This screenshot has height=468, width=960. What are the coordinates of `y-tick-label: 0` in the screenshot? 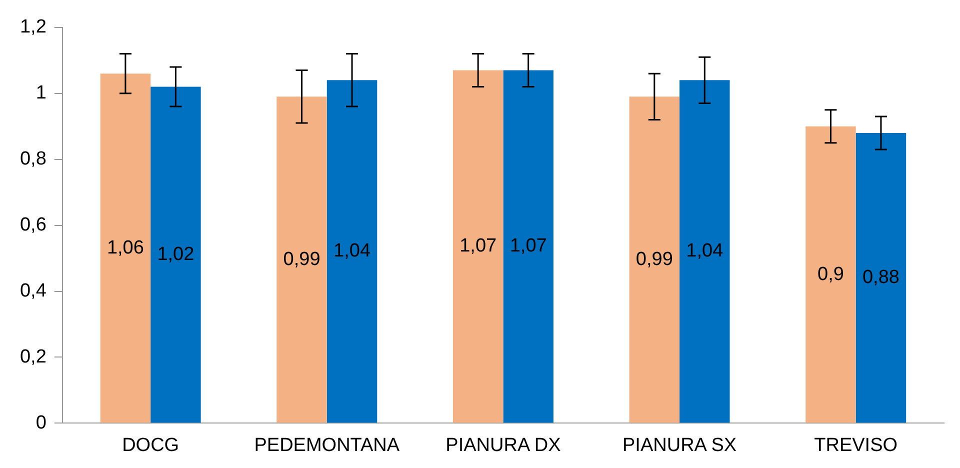 It's located at (41, 423).